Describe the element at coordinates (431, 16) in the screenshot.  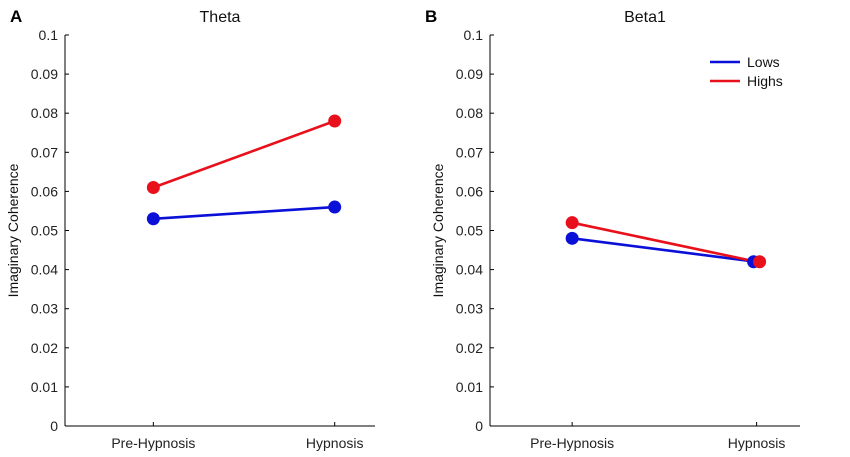
I see `panel-label: B` at that location.